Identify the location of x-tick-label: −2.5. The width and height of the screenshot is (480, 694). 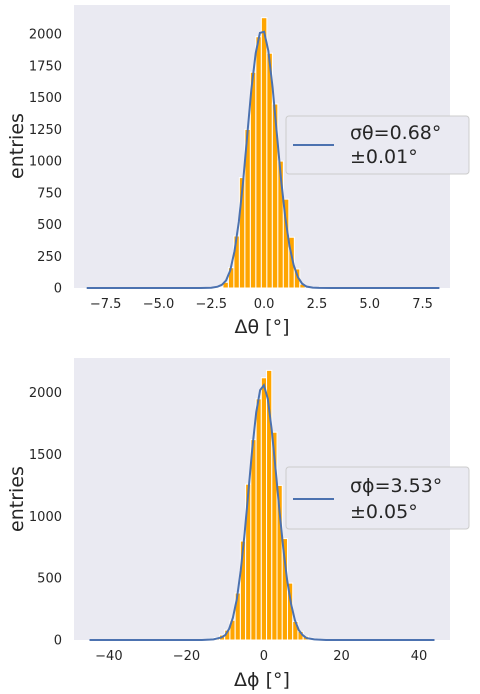
(212, 304).